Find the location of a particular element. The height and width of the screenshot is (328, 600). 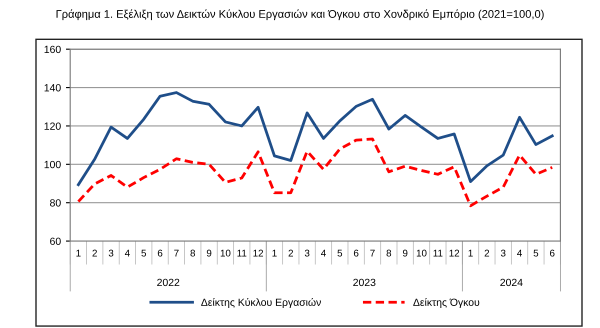

y-tick-label: 140 is located at coordinates (52, 88).